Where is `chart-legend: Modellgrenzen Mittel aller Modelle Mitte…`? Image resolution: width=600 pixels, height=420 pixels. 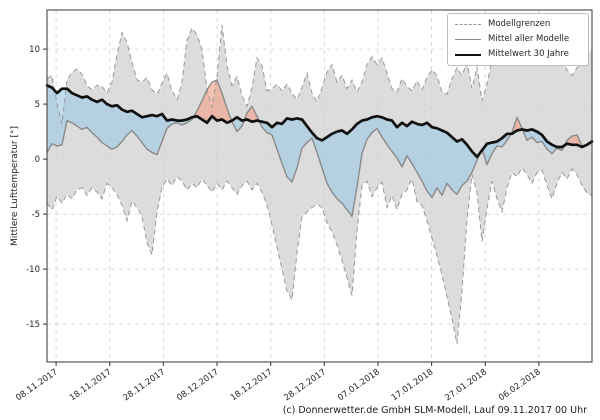
chart-legend: Modellgrenzen Mittel aller Modelle Mitte… is located at coordinates (518, 39).